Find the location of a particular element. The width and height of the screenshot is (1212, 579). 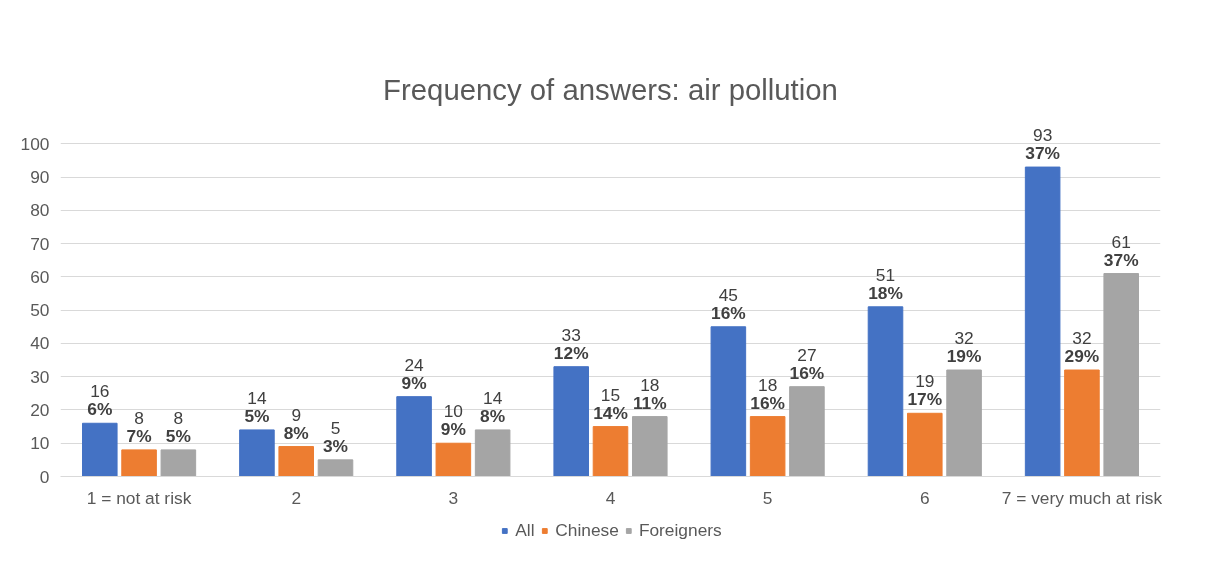

legend-label: Foreigners is located at coordinates (680, 530).